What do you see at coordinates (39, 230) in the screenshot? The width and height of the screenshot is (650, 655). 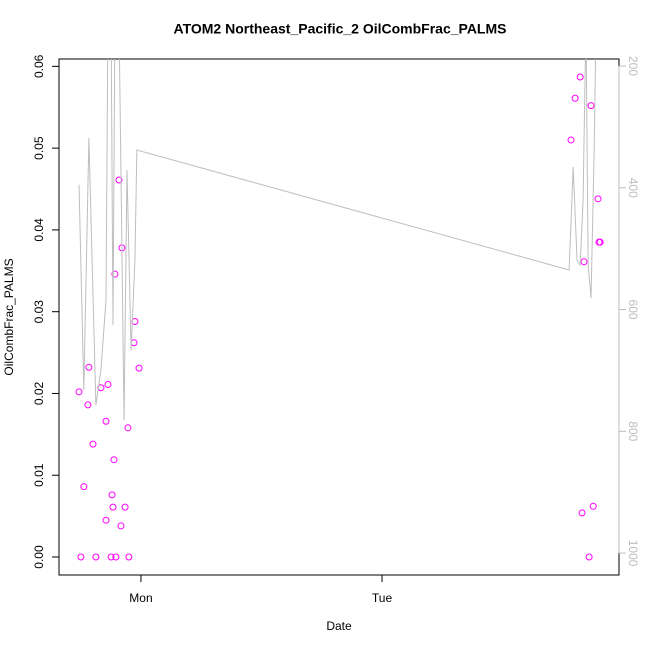 I see `y-tick-label: 0.04` at bounding box center [39, 230].